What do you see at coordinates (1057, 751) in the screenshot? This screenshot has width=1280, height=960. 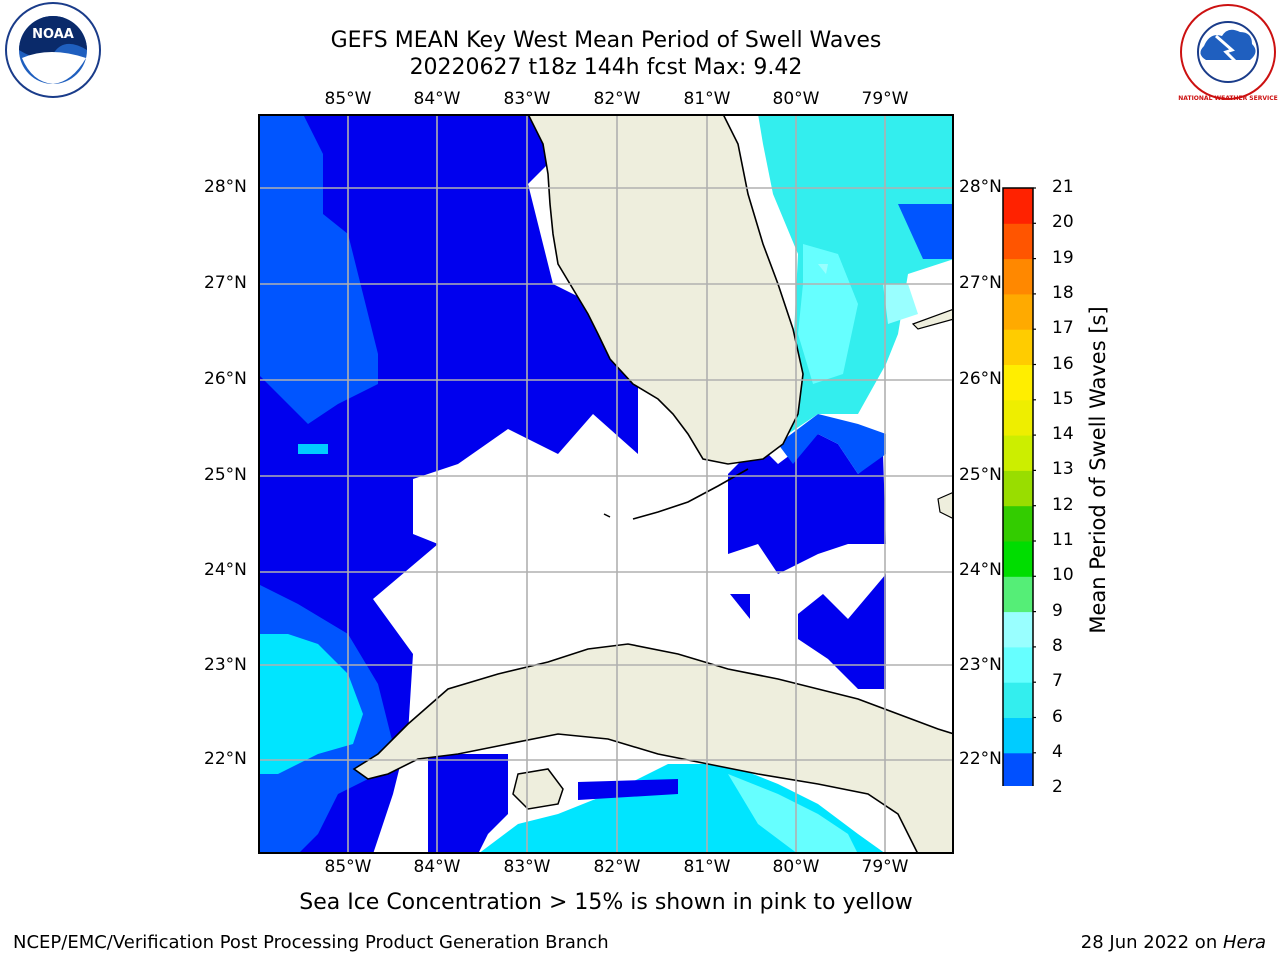 I see `colorbar-tick-label: 4` at bounding box center [1057, 751].